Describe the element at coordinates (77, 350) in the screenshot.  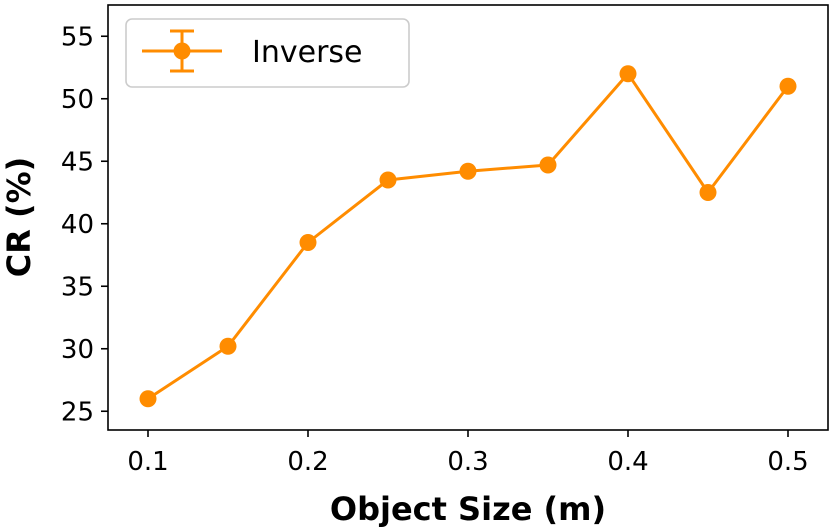
I see `y-tick-label: 30` at that location.